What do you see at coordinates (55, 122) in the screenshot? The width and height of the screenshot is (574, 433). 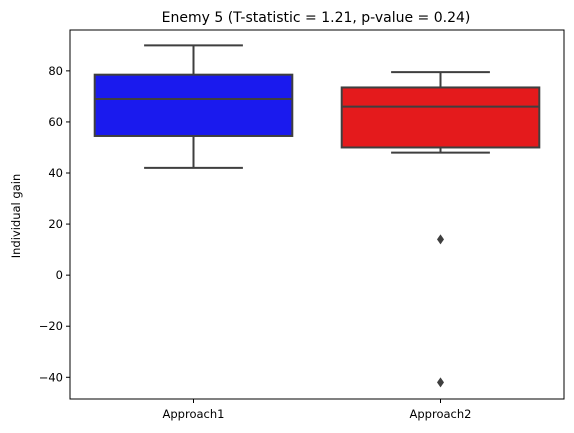 I see `y-tick-label: 60` at bounding box center [55, 122].